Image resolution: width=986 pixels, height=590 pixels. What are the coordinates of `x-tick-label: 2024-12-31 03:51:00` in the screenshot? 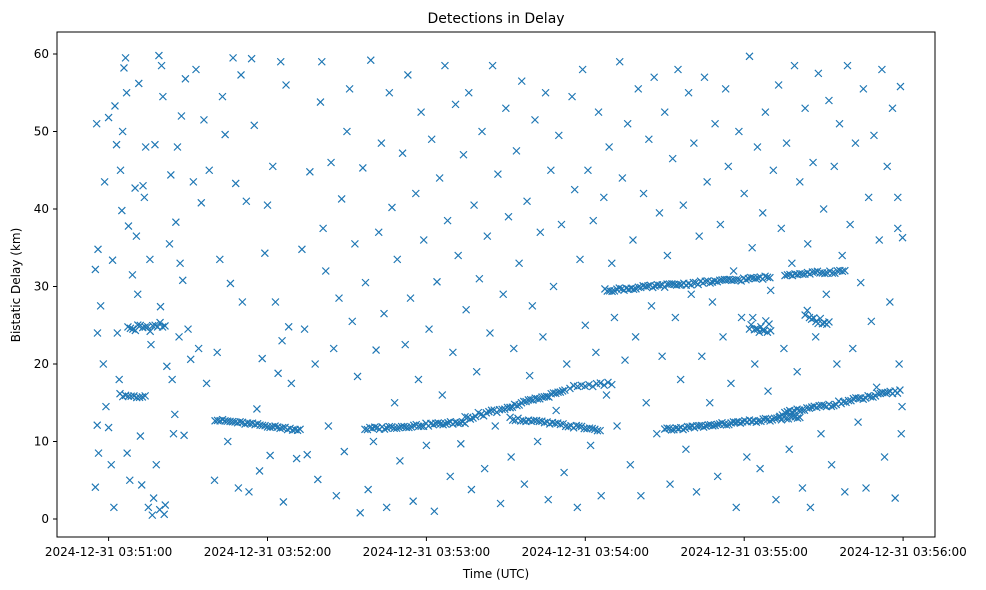 It's located at (108, 552).